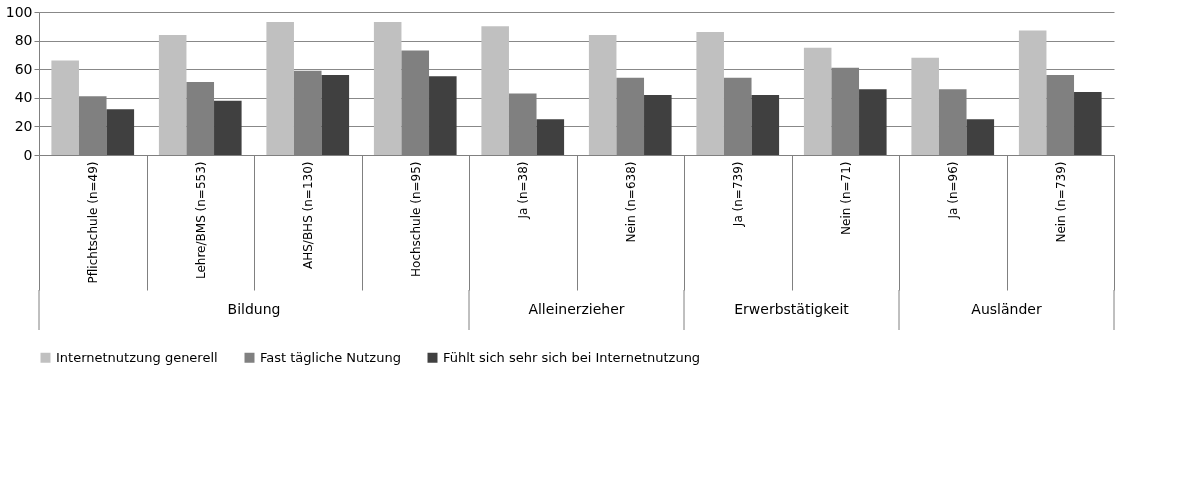 This screenshot has width=1185, height=501. I want to click on text: Ausländer, so click(1006, 309).